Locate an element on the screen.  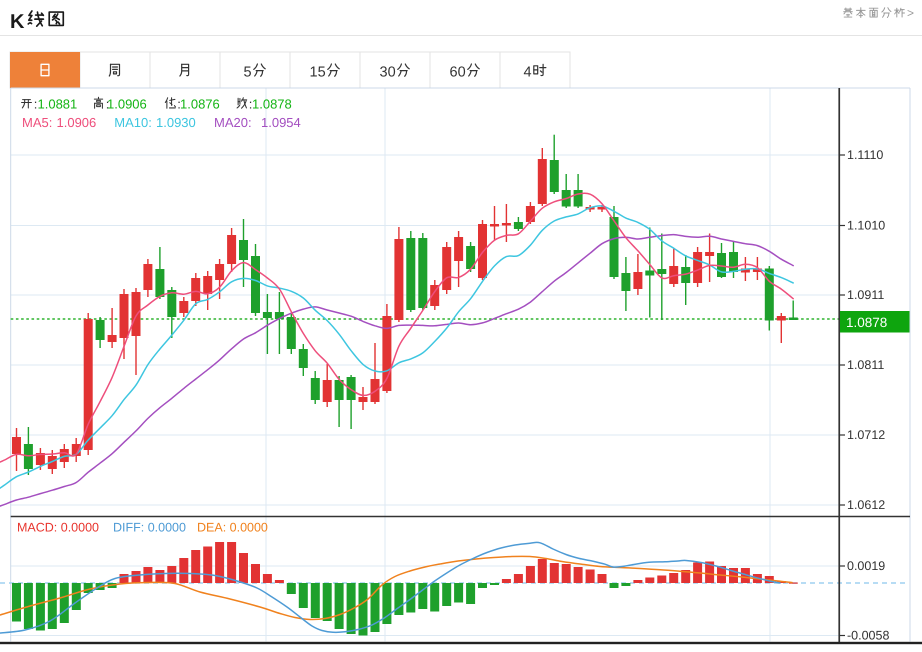
svg-text: 1.0712 is located at coordinates (866, 435).